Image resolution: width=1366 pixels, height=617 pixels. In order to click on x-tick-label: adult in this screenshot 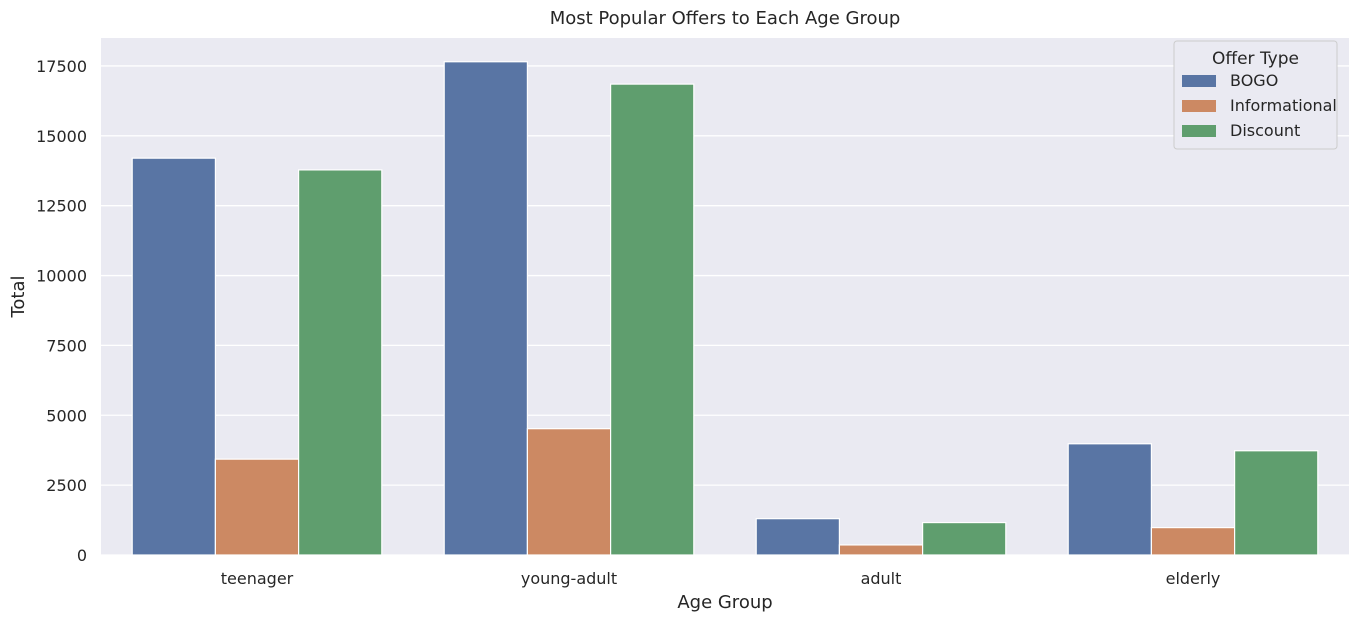, I will do `click(881, 578)`.